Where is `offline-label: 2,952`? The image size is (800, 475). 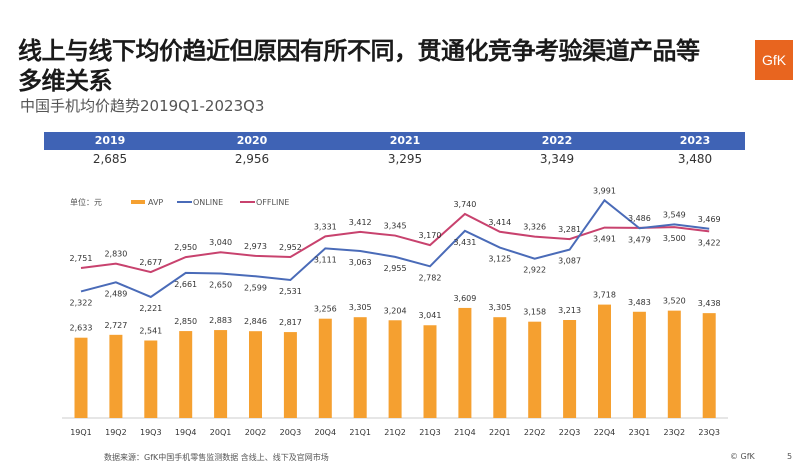 offline-label: 2,952 is located at coordinates (290, 247).